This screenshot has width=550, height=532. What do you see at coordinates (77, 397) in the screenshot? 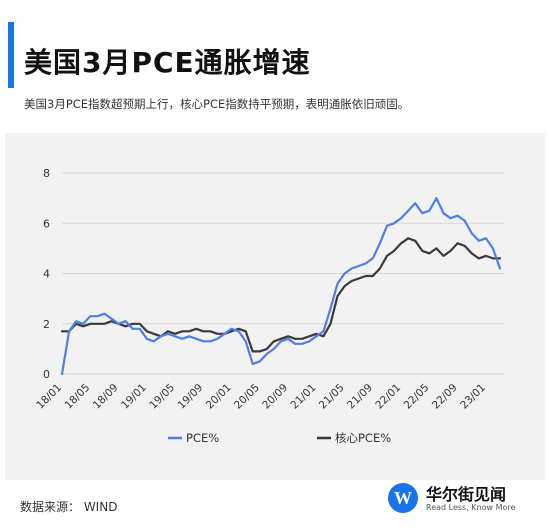
I see `x-tick-label: 18/05` at bounding box center [77, 397].